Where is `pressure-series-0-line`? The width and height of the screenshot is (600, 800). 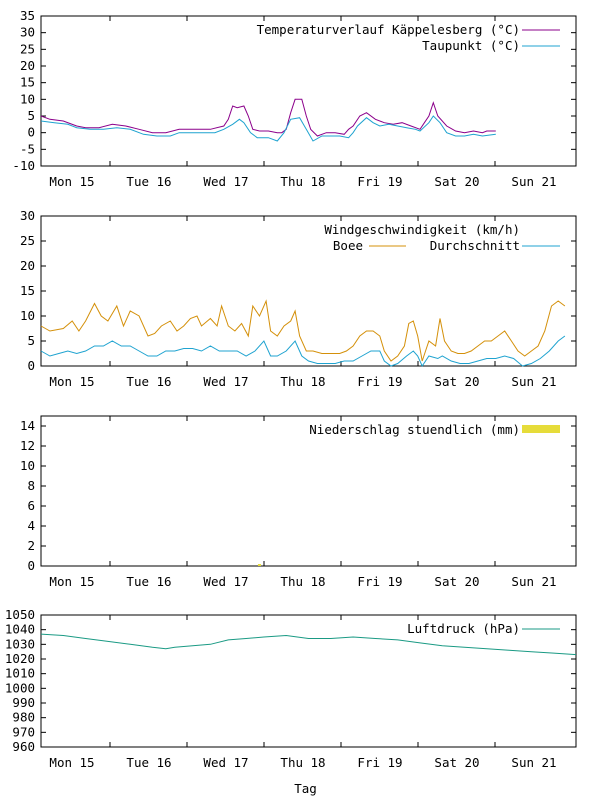
pressure-series-0-line is located at coordinates (308, 644).